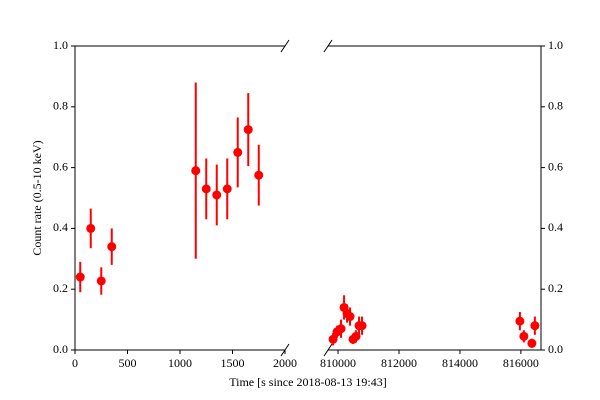 Image resolution: width=600 pixels, height=400 pixels. I want to click on x-tick-label: 500, so click(128, 363).